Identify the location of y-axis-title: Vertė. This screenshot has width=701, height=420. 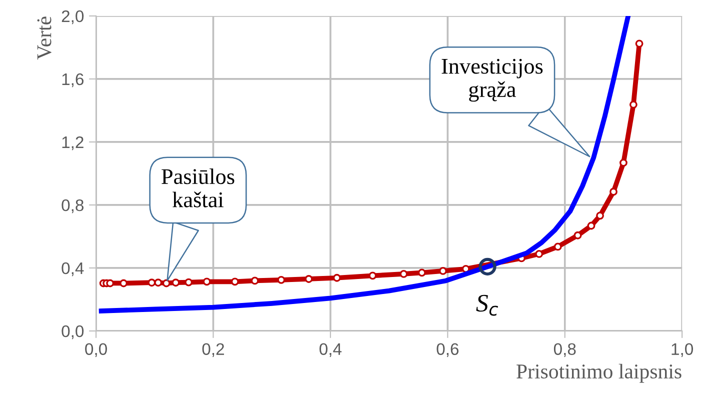
(44, 38).